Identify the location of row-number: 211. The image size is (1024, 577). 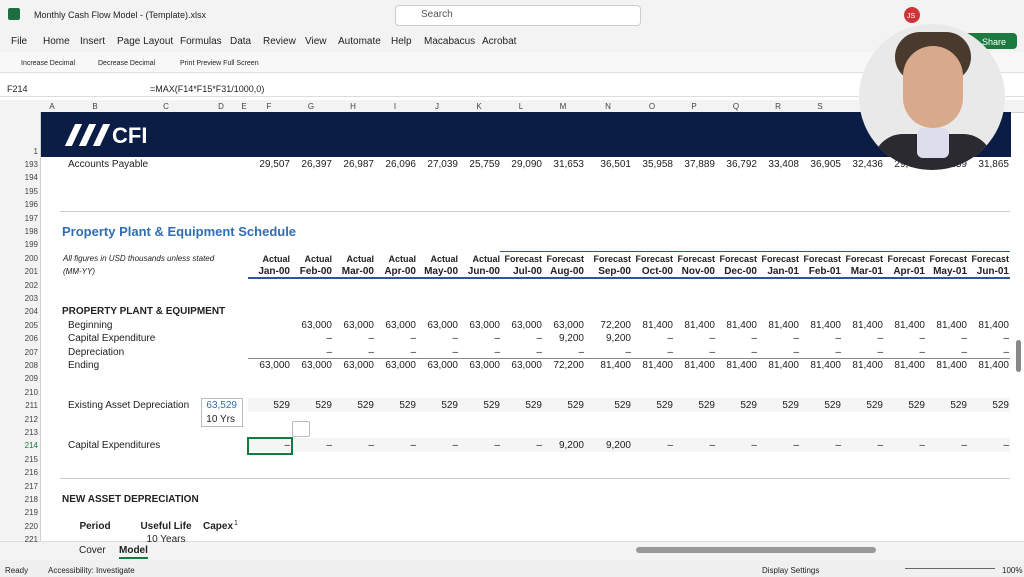
(31, 406).